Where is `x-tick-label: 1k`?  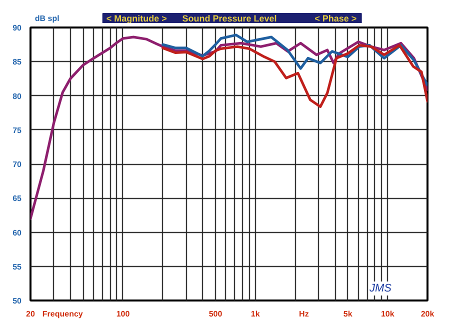
x-tick-label: 1k is located at coordinates (255, 314).